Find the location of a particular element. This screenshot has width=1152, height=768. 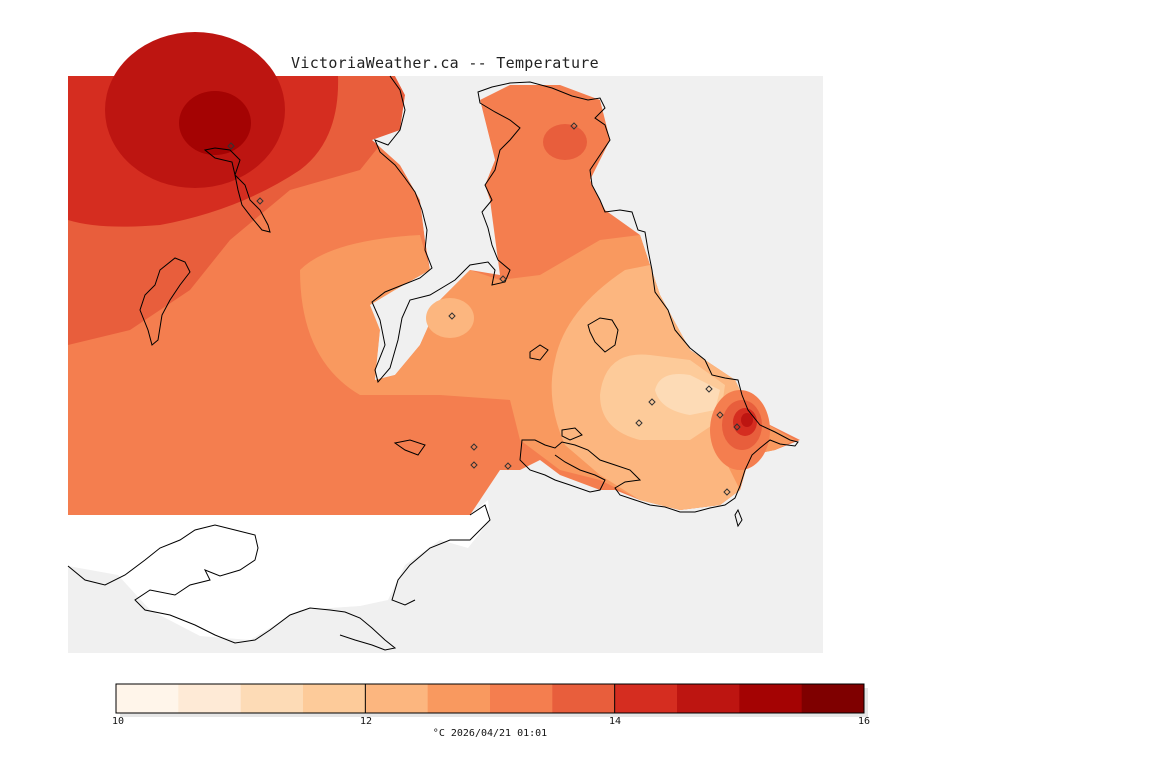

land-channel is located at coordinates (432, 228).